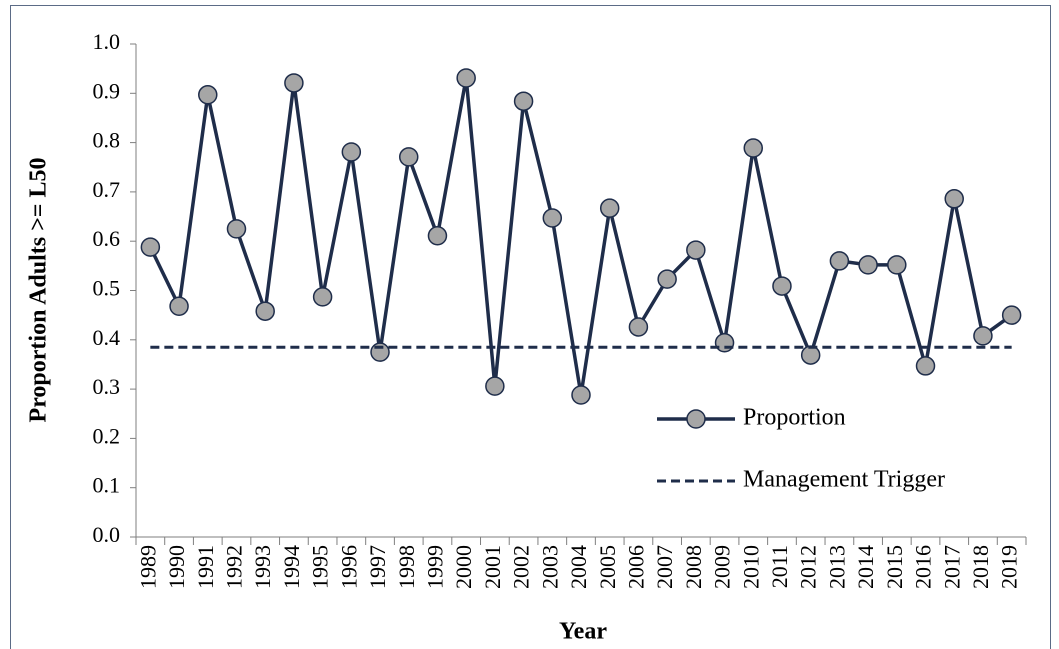 This screenshot has width=1059, height=649. What do you see at coordinates (844, 480) in the screenshot?
I see `legend-label: Management Trigger` at bounding box center [844, 480].